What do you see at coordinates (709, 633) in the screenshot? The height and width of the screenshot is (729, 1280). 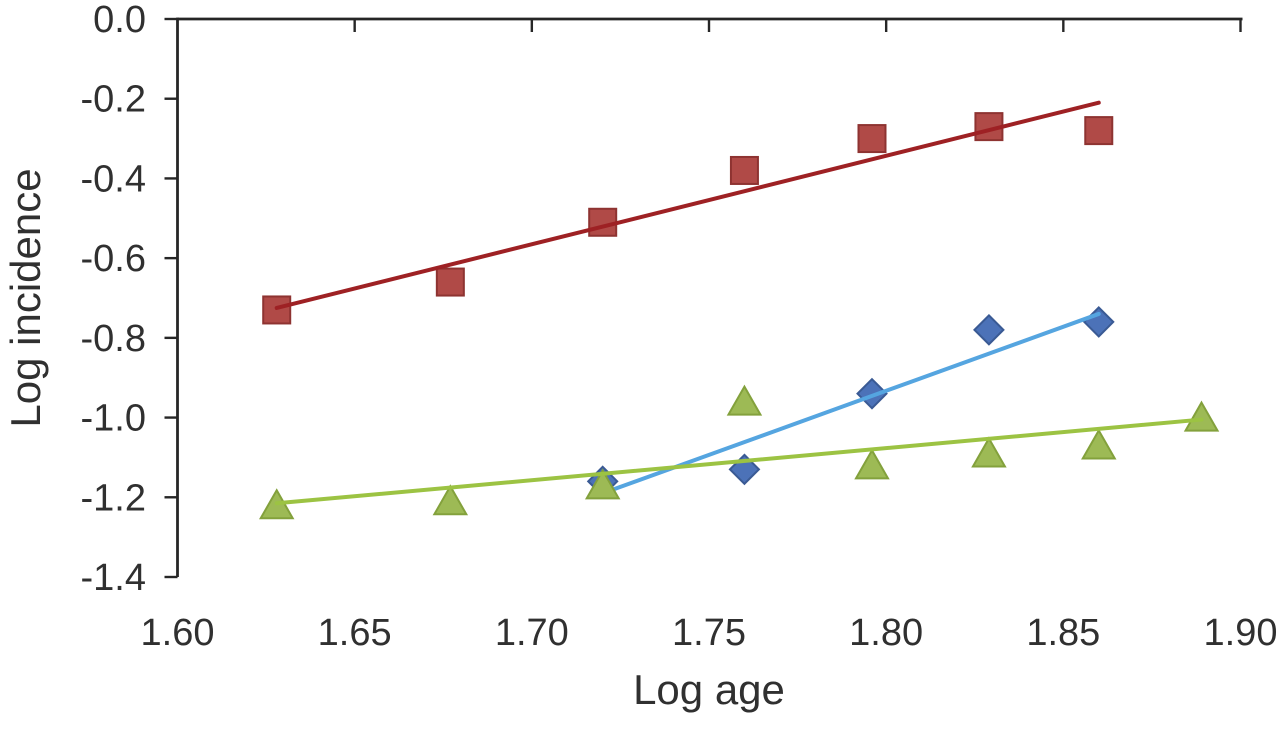 I see `x-tick-label: 1.75` at bounding box center [709, 633].